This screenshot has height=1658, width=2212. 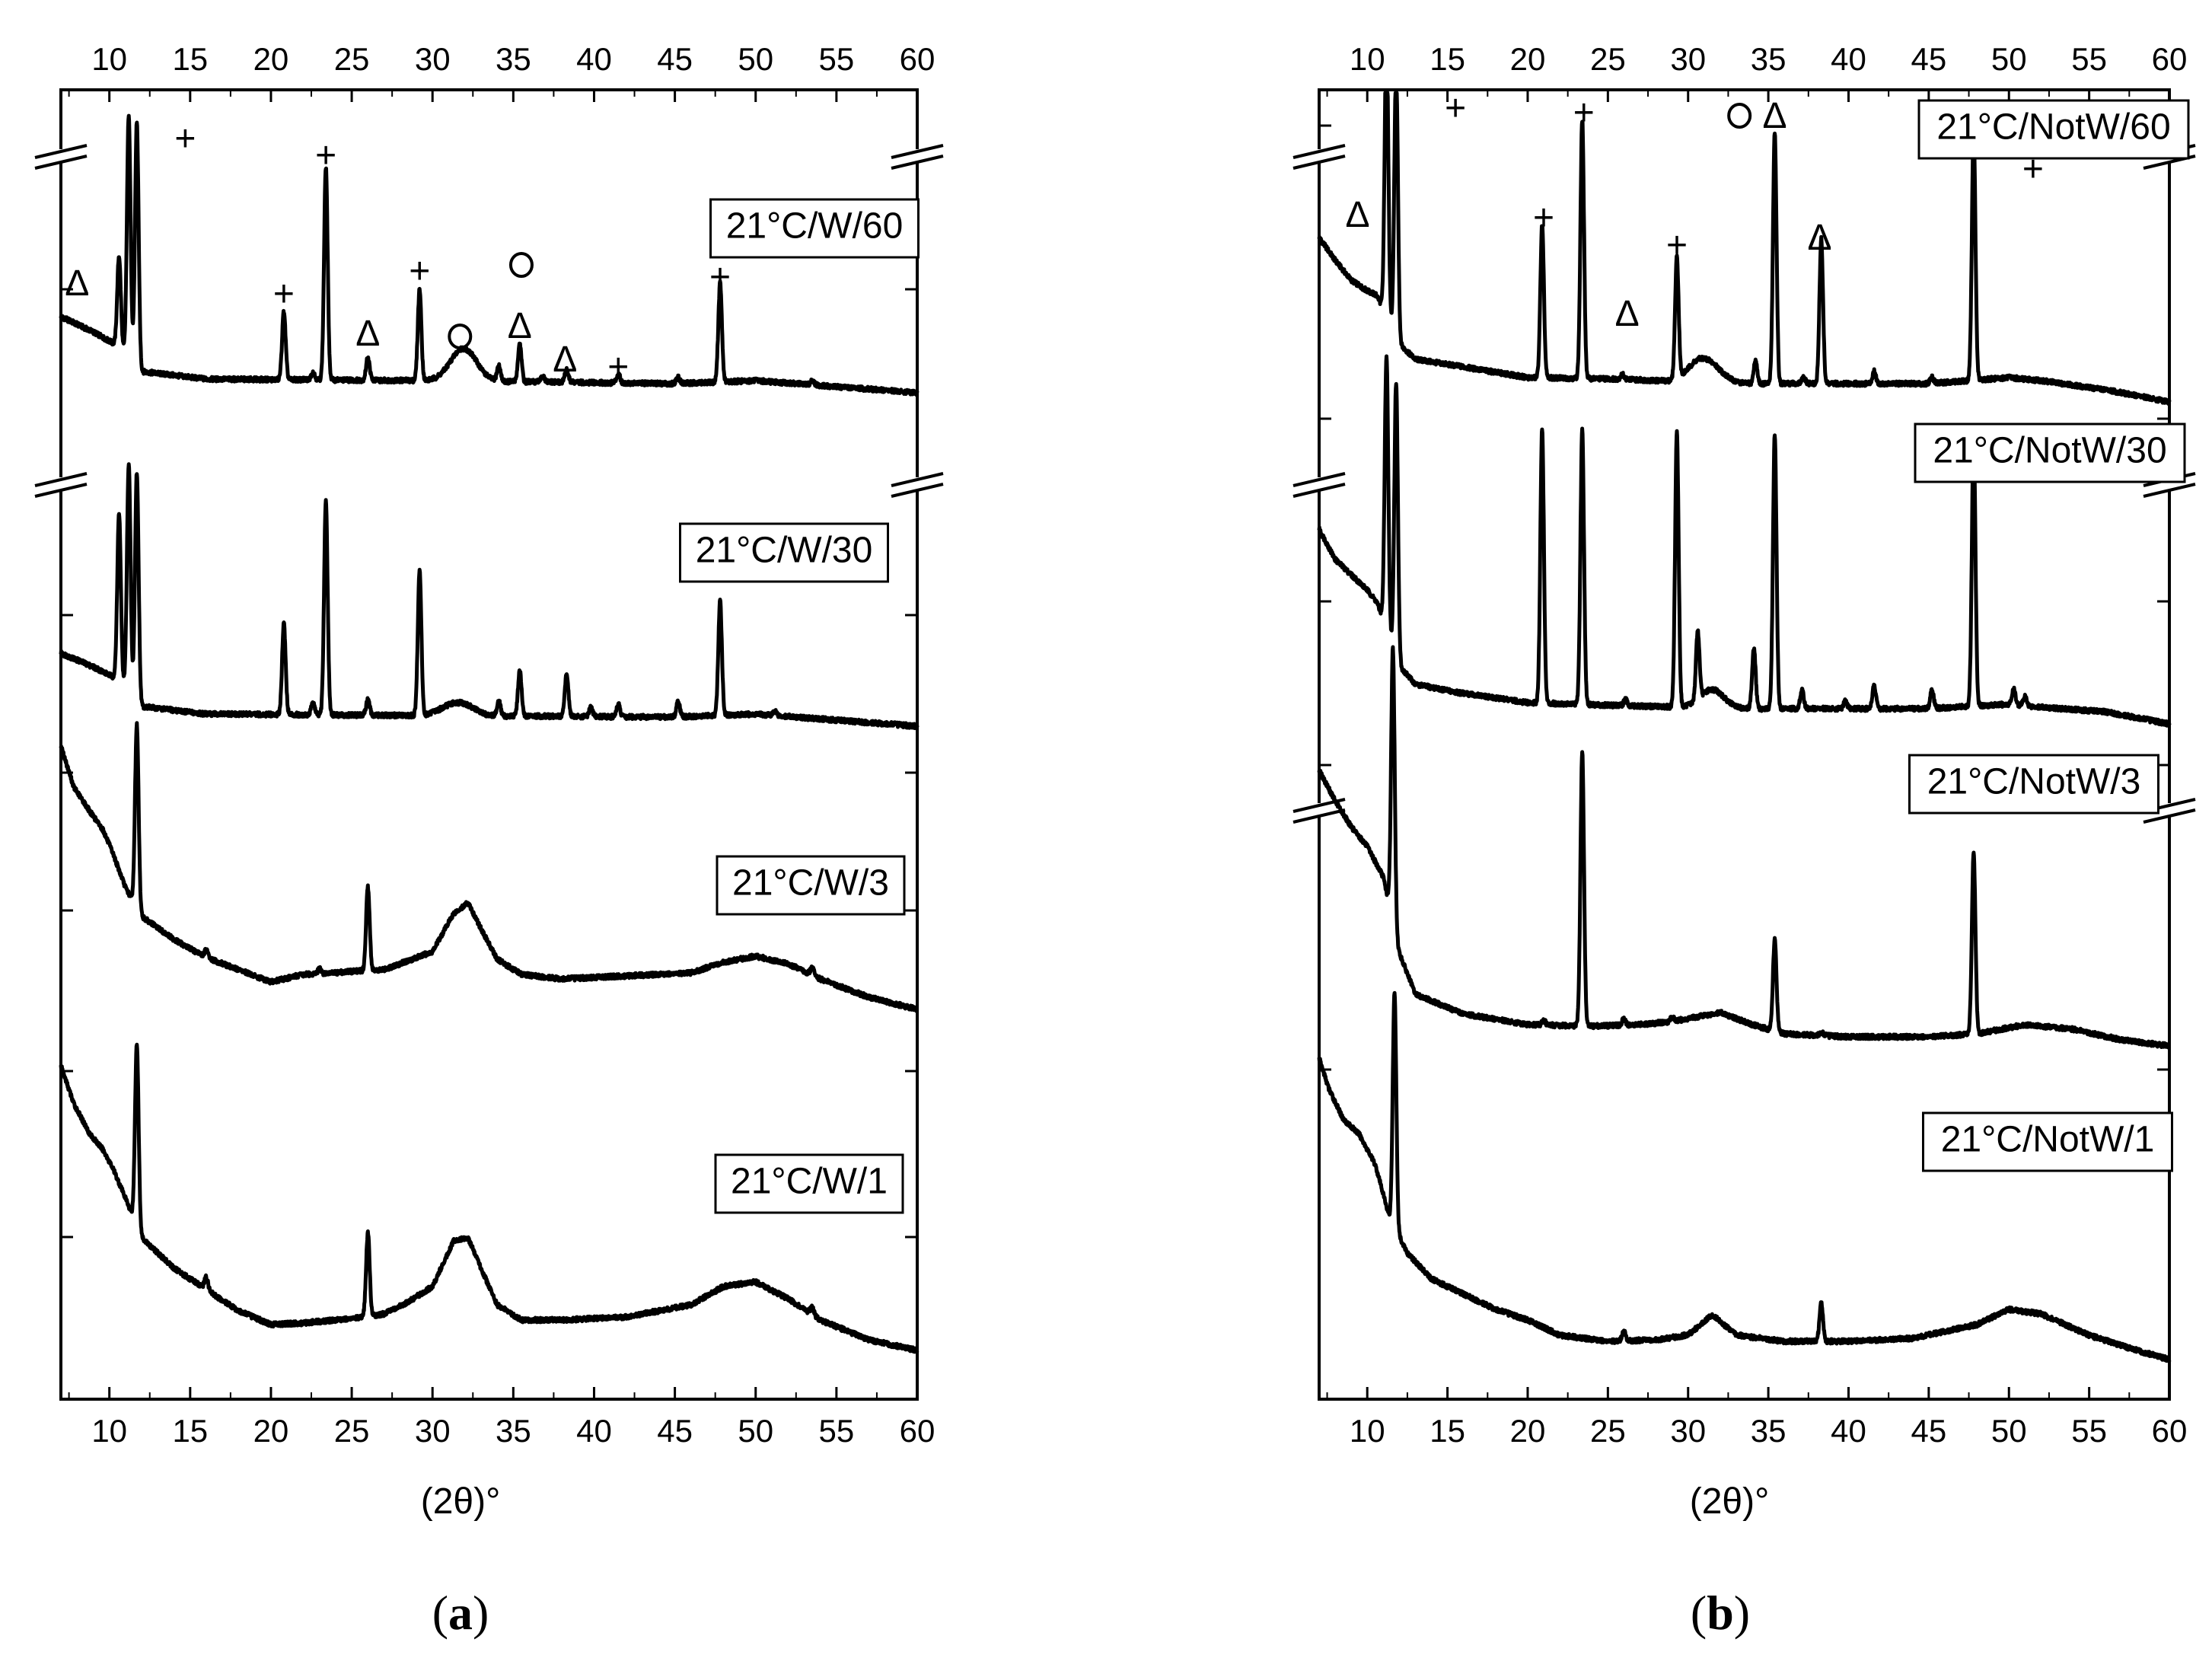 I want to click on series-label-text: 21°C/W/30, so click(x=784, y=551).